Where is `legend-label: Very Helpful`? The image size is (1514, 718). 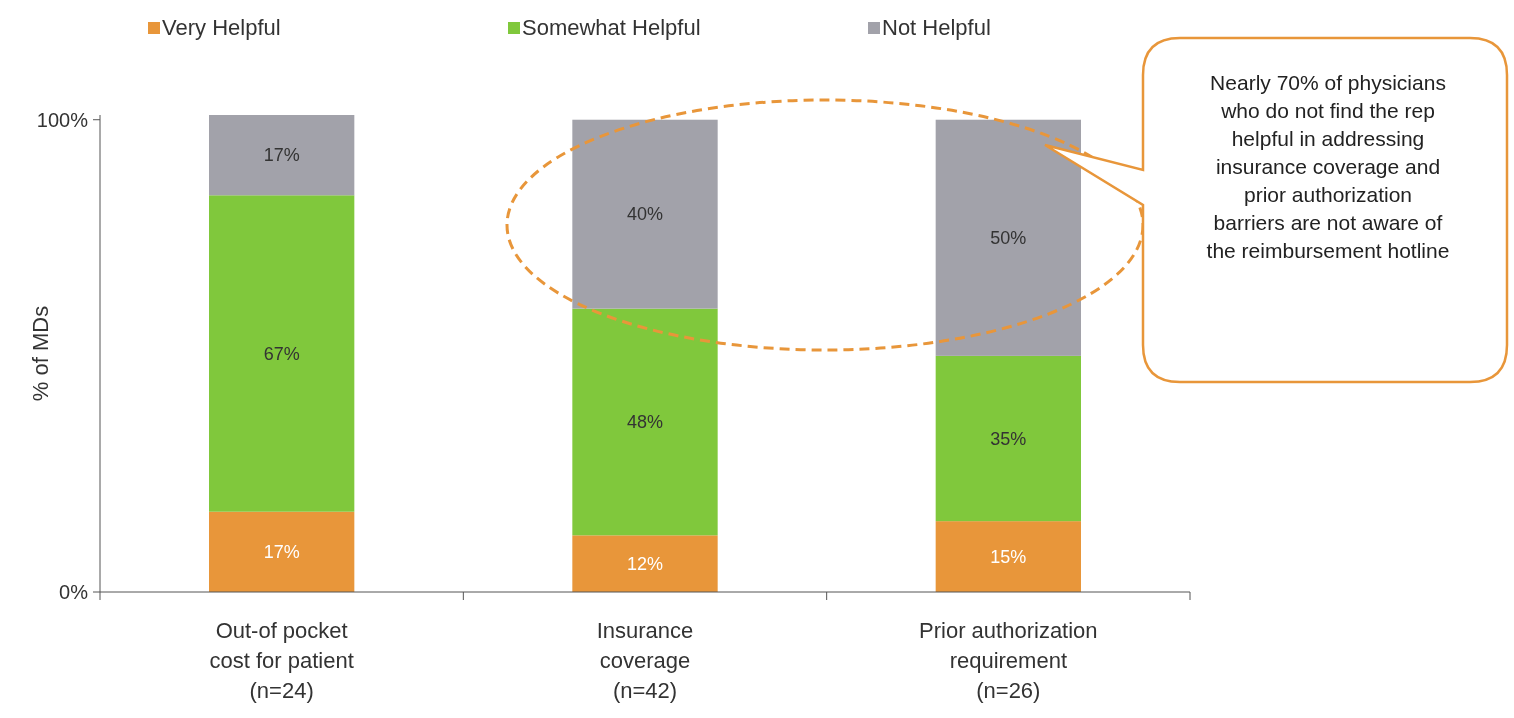 legend-label: Very Helpful is located at coordinates (221, 27).